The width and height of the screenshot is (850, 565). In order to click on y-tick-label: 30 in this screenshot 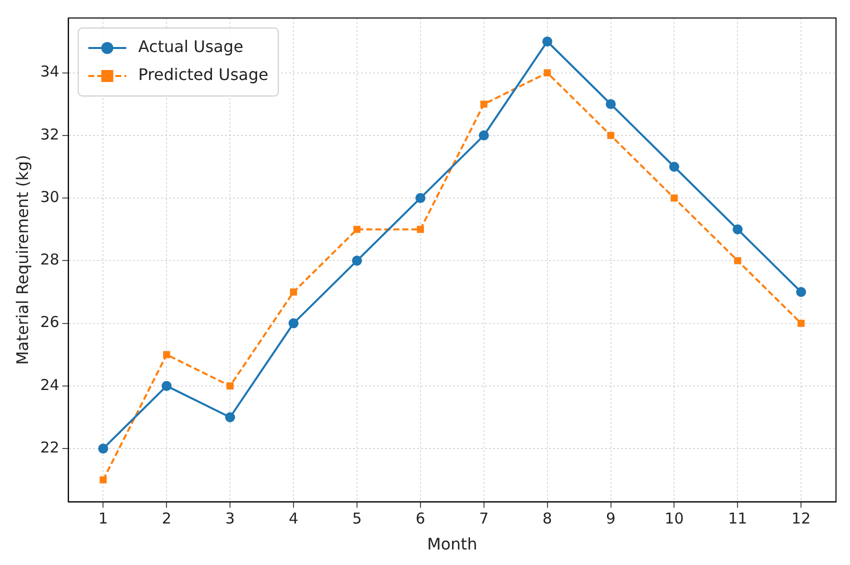, I will do `click(50, 197)`.